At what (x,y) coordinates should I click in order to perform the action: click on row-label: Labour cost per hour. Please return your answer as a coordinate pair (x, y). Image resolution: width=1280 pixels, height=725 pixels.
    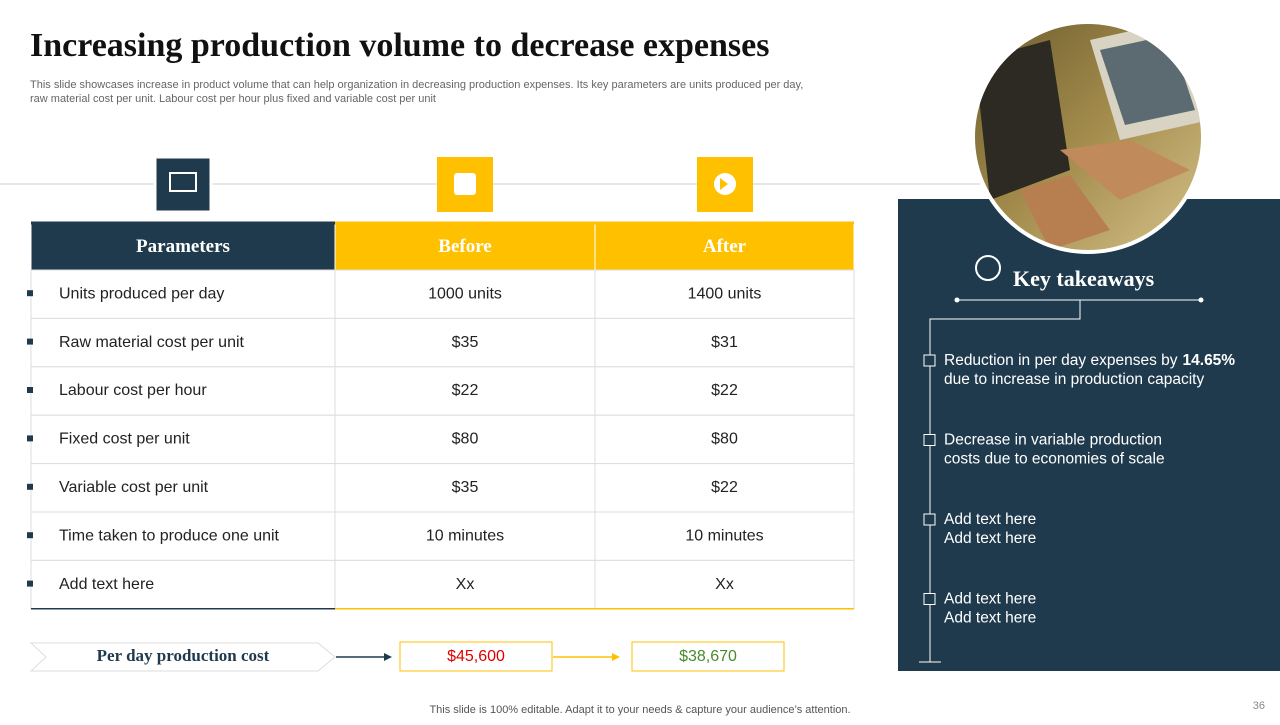
    Looking at the image, I should click on (133, 390).